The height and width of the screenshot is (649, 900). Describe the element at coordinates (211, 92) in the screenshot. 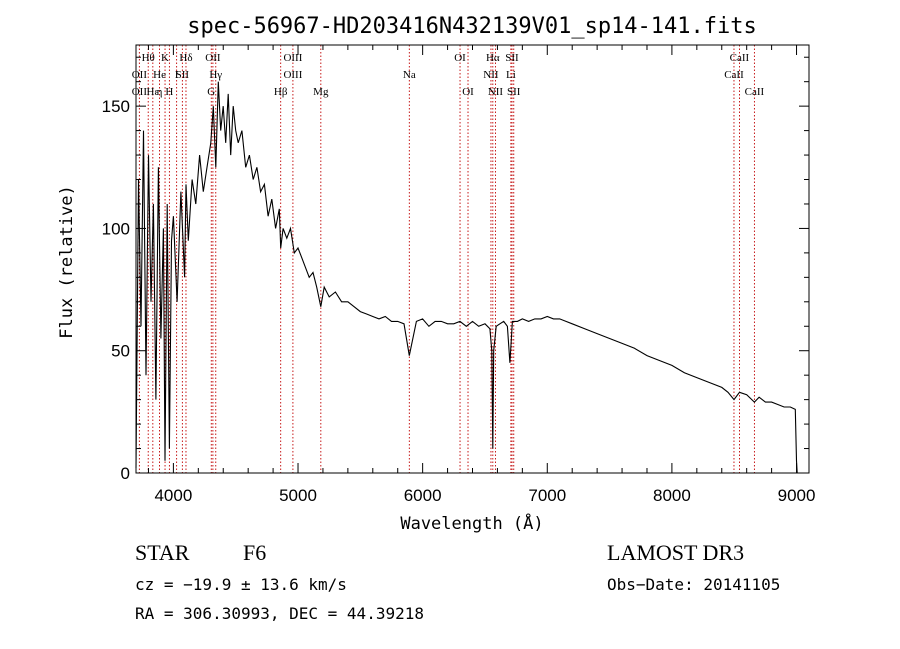

I see `line-label-13: G` at that location.